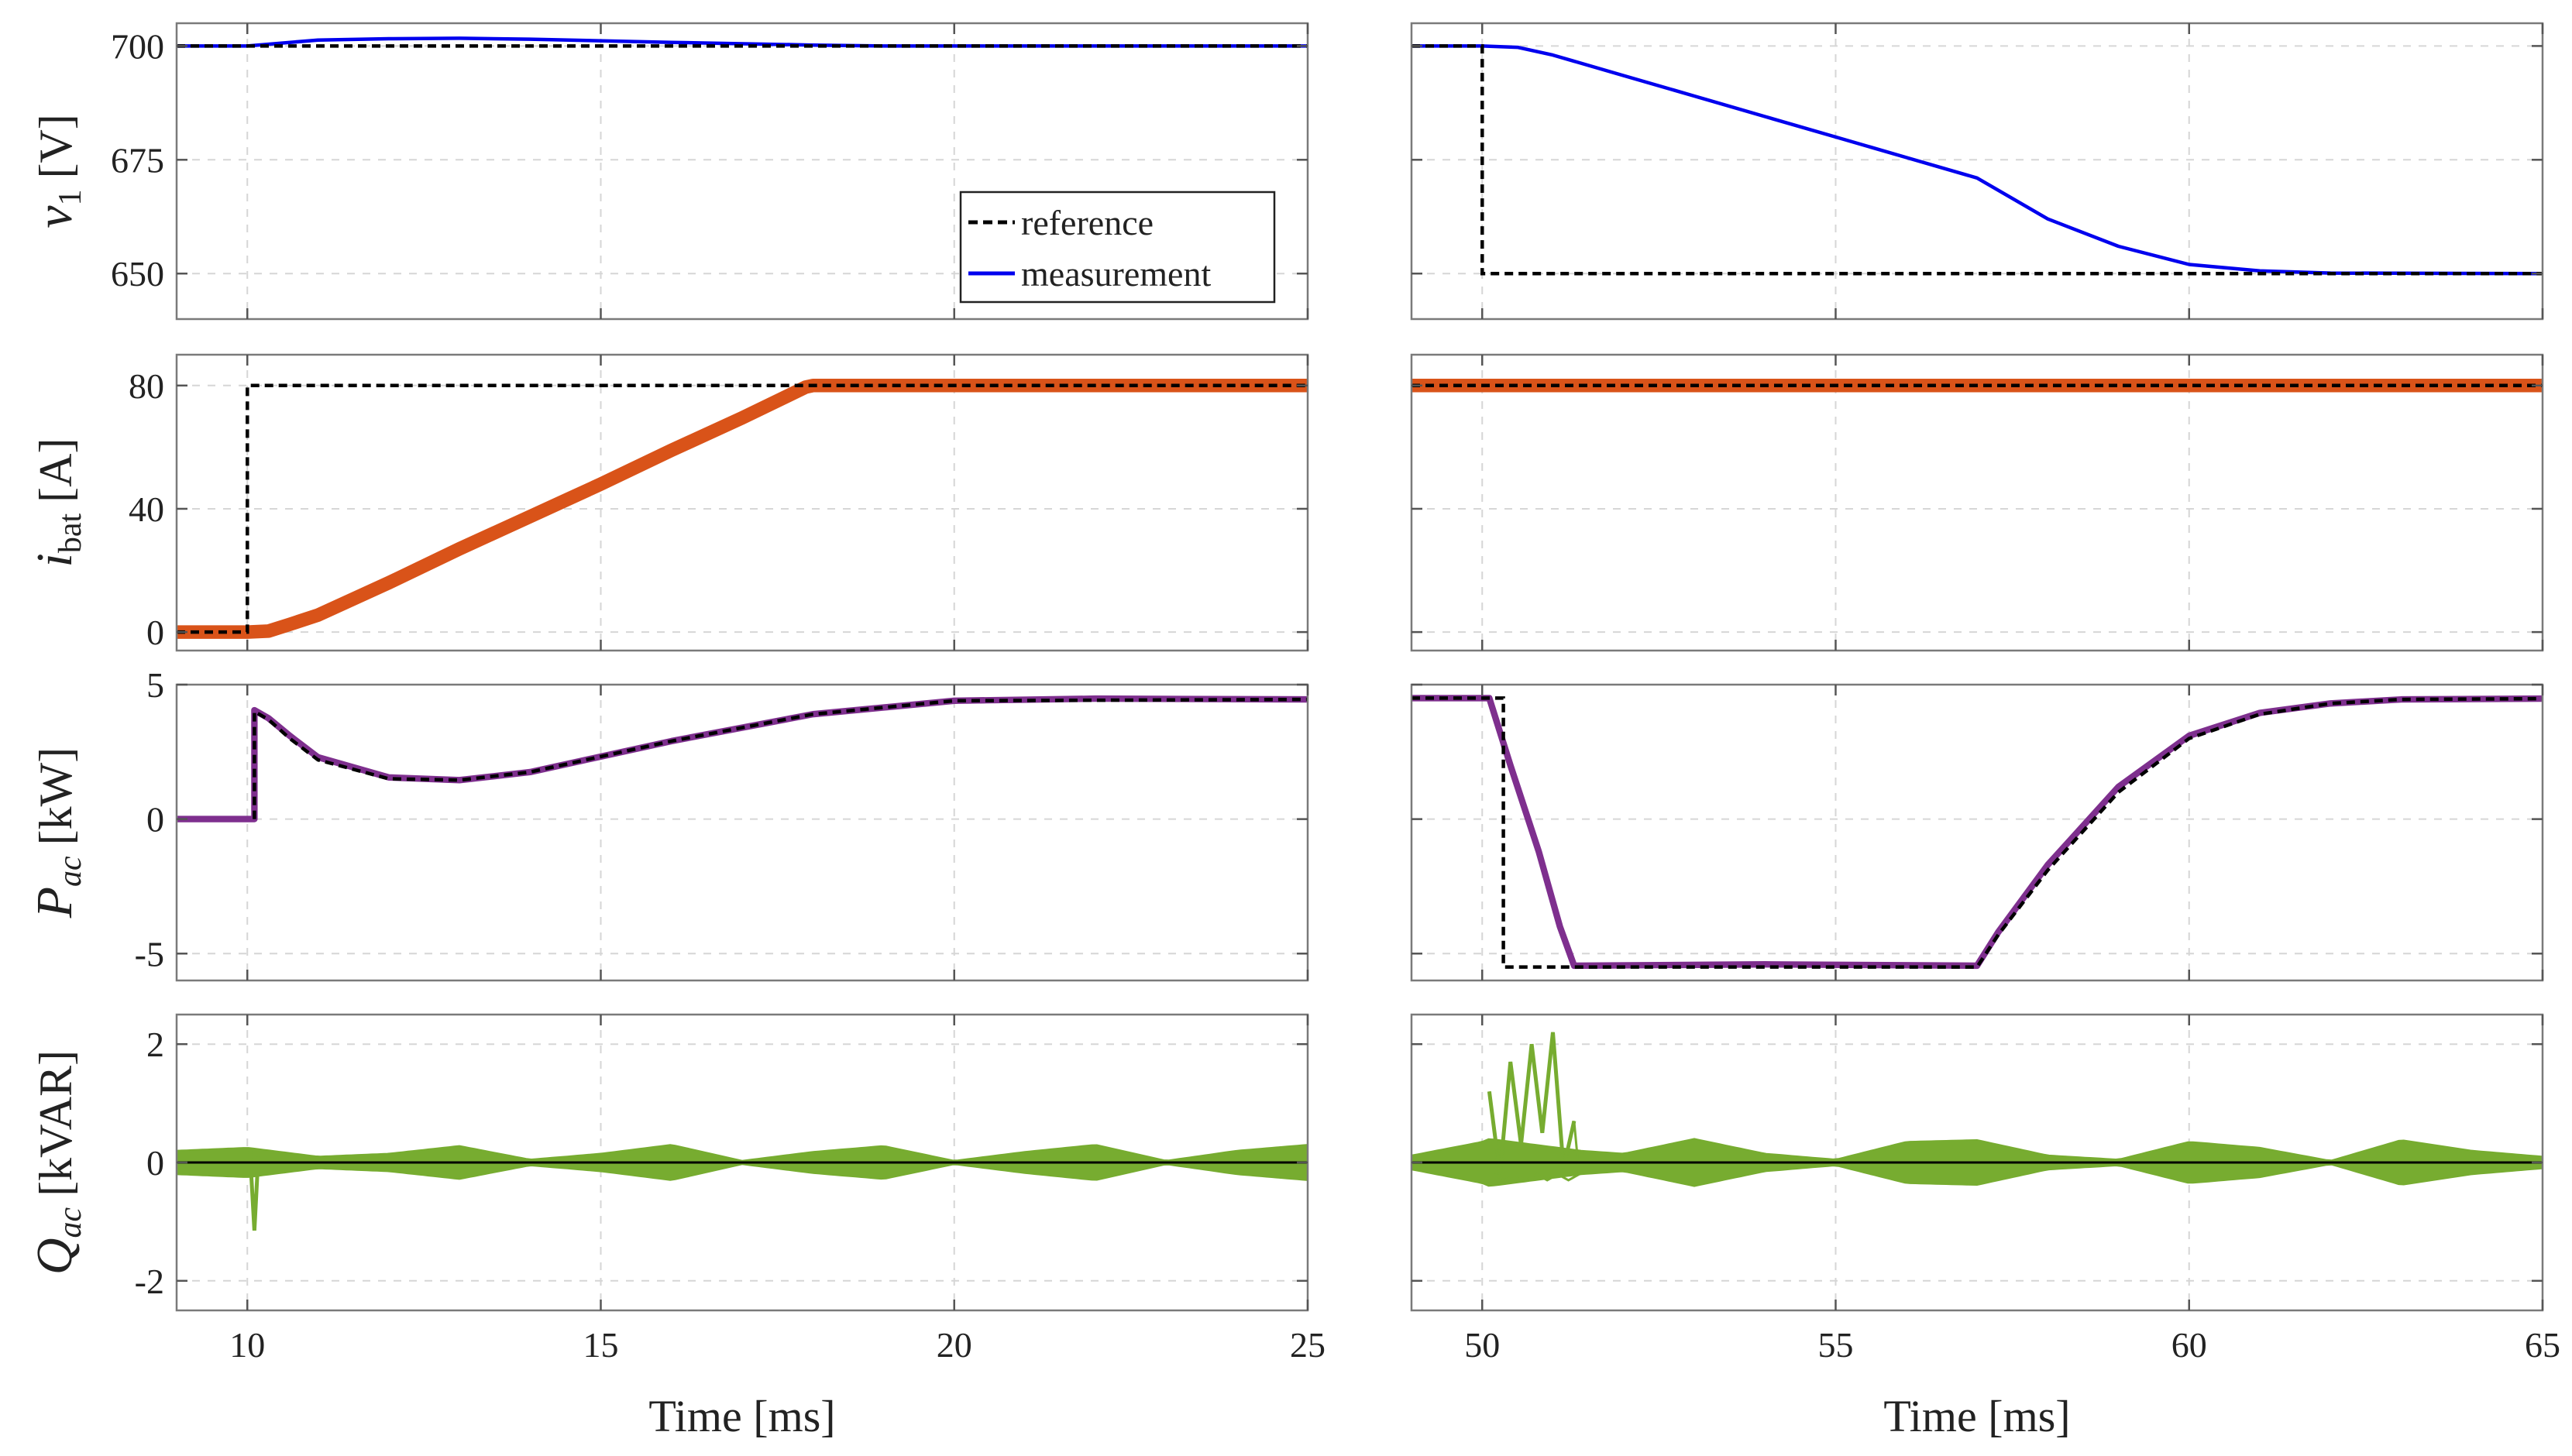 The height and width of the screenshot is (1456, 2572). What do you see at coordinates (55, 146) in the screenshot?
I see `y-axis-label-unit: [V]` at bounding box center [55, 146].